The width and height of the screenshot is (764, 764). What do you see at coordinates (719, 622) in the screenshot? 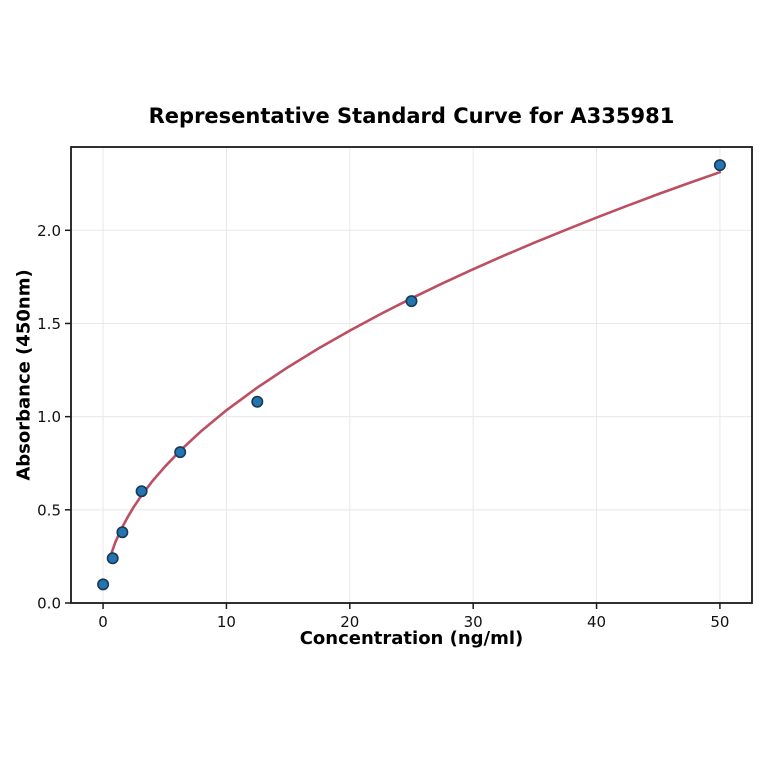
I see `x-tick-label: 50` at bounding box center [719, 622].